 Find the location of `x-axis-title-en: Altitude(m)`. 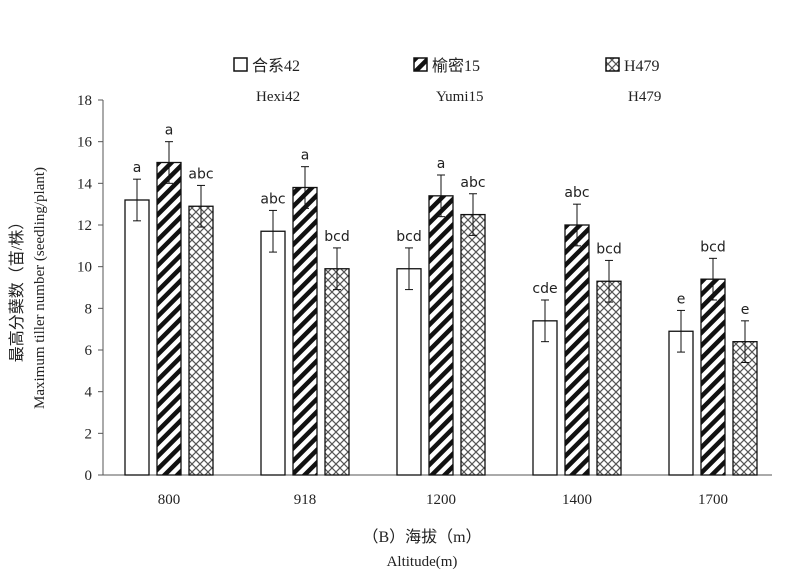

x-axis-title-en: Altitude(m) is located at coordinates (422, 562).